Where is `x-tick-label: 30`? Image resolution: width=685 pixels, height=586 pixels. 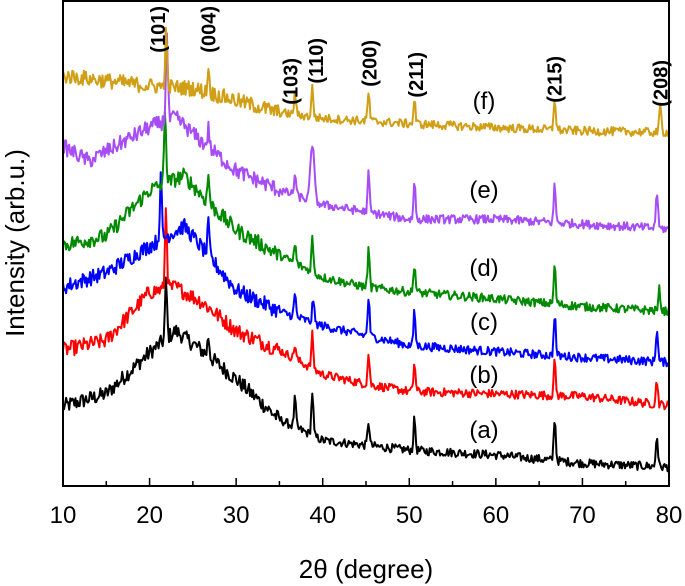
x-tick-label: 30 is located at coordinates (236, 515).